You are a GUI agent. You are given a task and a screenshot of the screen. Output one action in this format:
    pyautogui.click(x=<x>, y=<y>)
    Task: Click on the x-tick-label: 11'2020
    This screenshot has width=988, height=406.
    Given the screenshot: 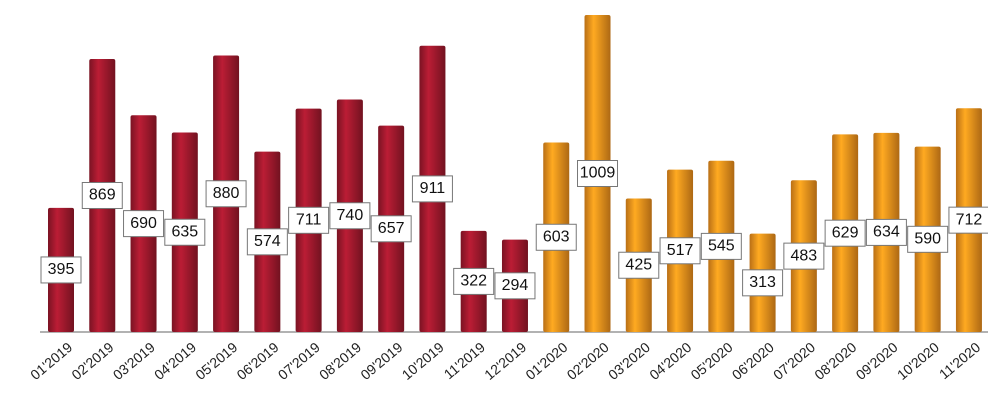 What is the action you would take?
    pyautogui.click(x=959, y=360)
    